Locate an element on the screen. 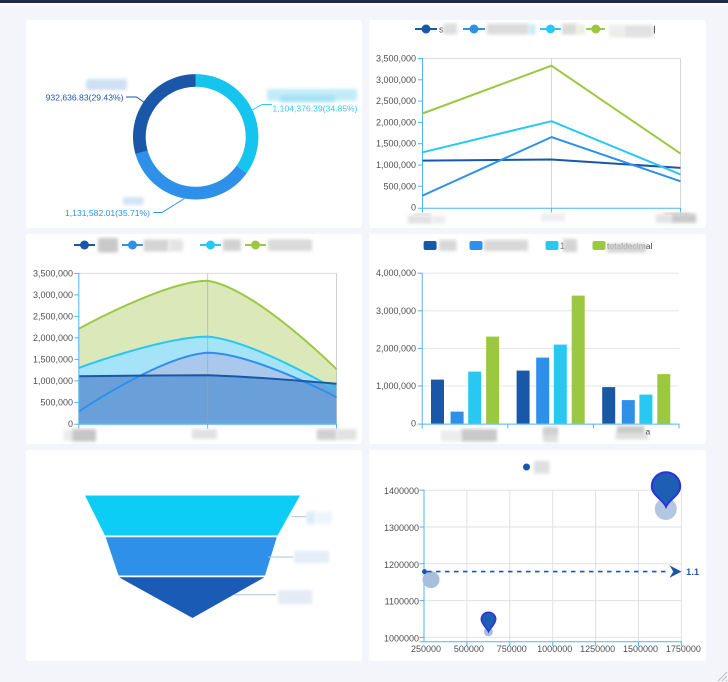 The image size is (728, 682). svg-text: 1500000 is located at coordinates (640, 649).